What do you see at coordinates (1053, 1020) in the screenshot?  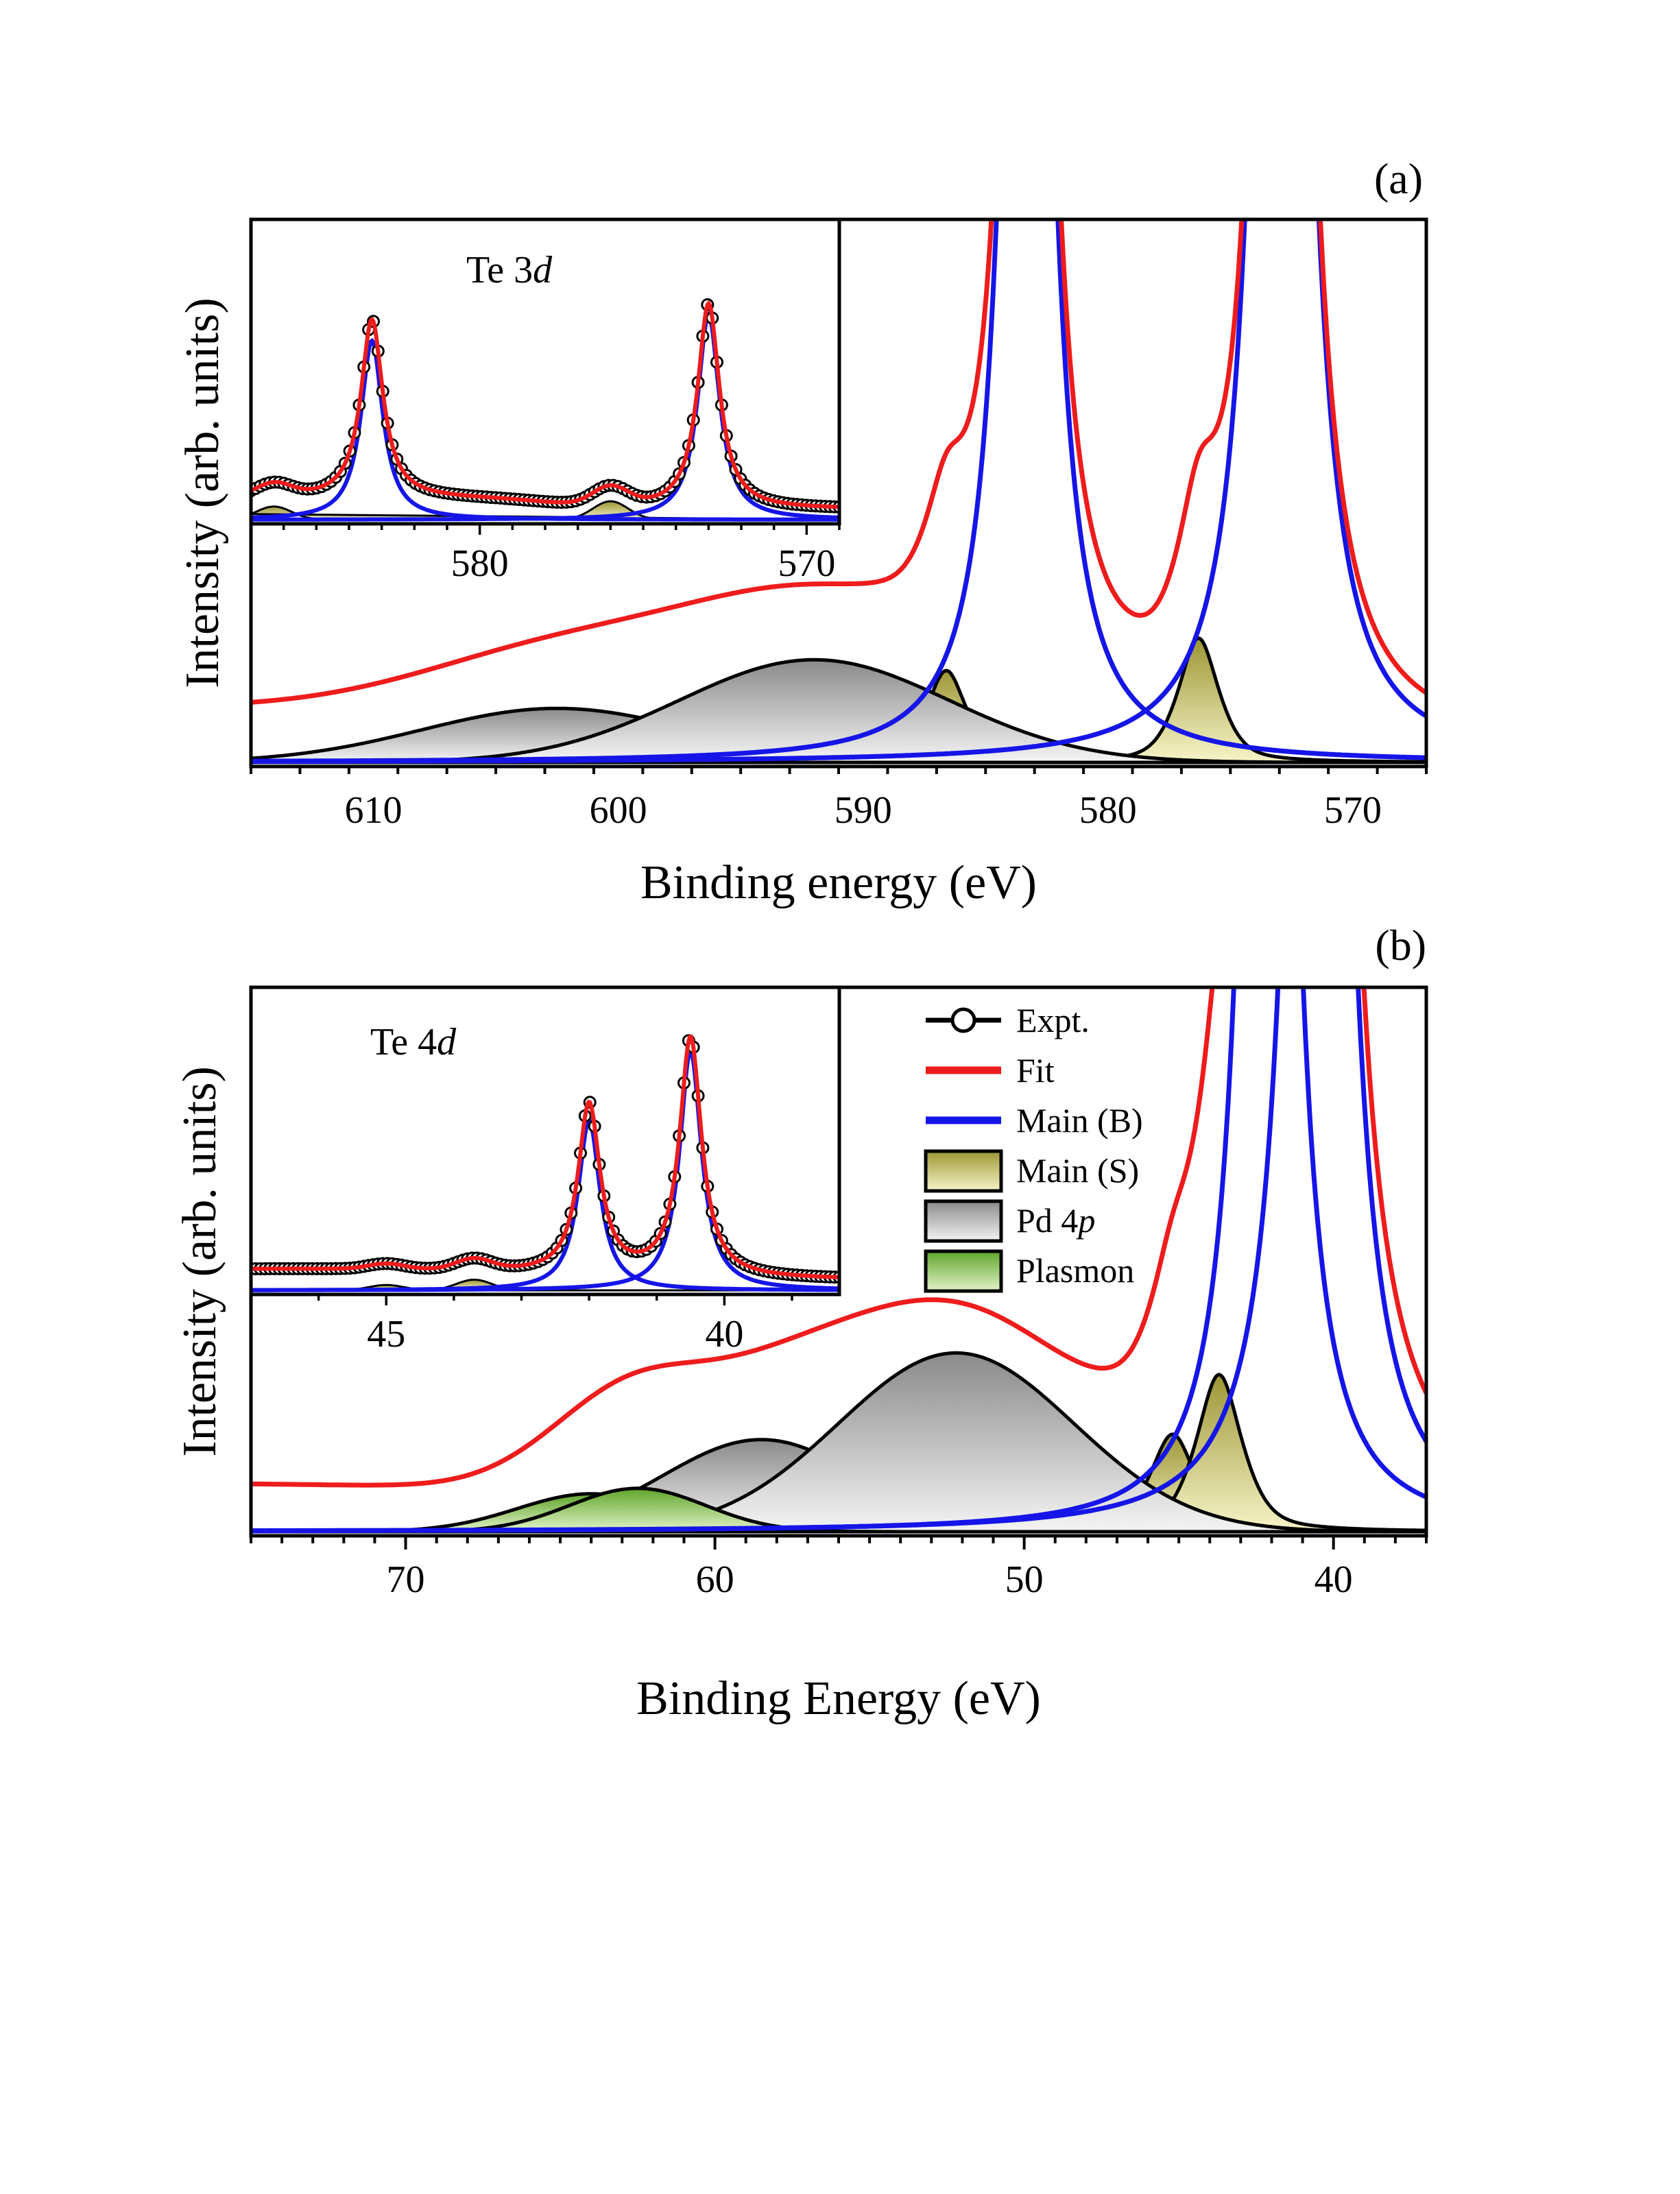 I see `legend-label: Expt.` at bounding box center [1053, 1020].